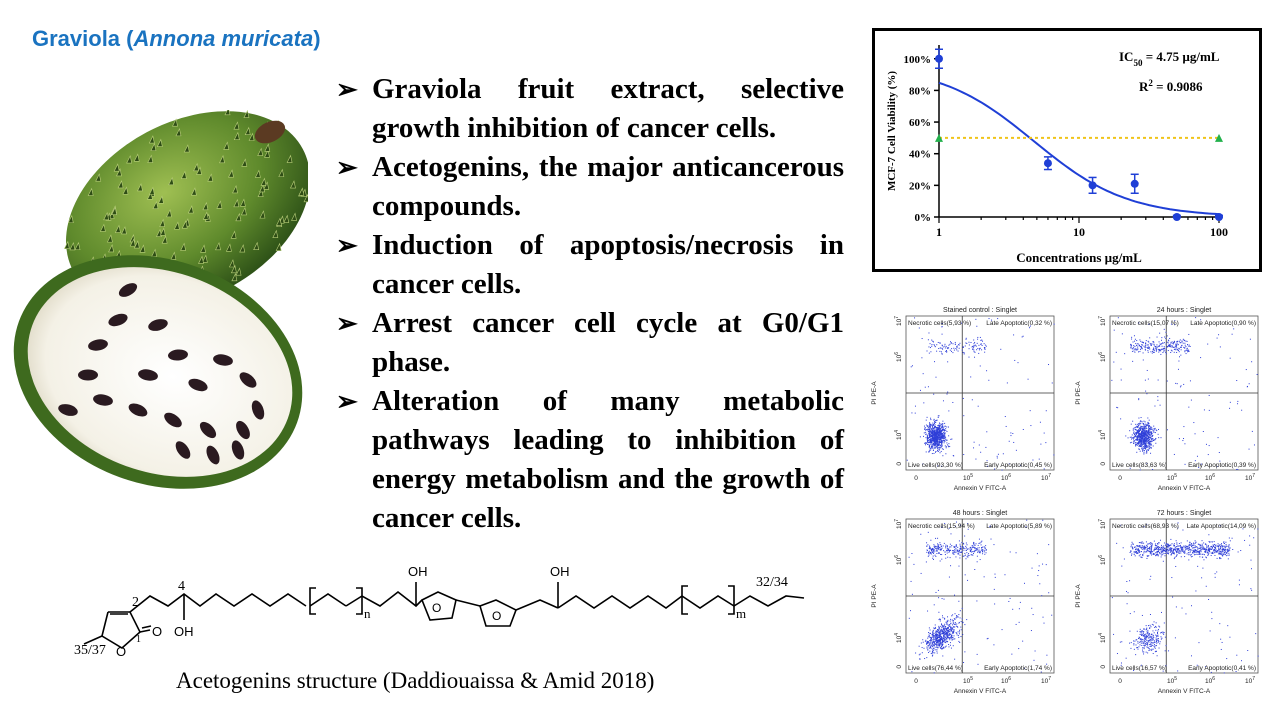 The width and height of the screenshot is (1280, 720). What do you see at coordinates (138, 639) in the screenshot?
I see `svg-text: 1` at bounding box center [138, 639].